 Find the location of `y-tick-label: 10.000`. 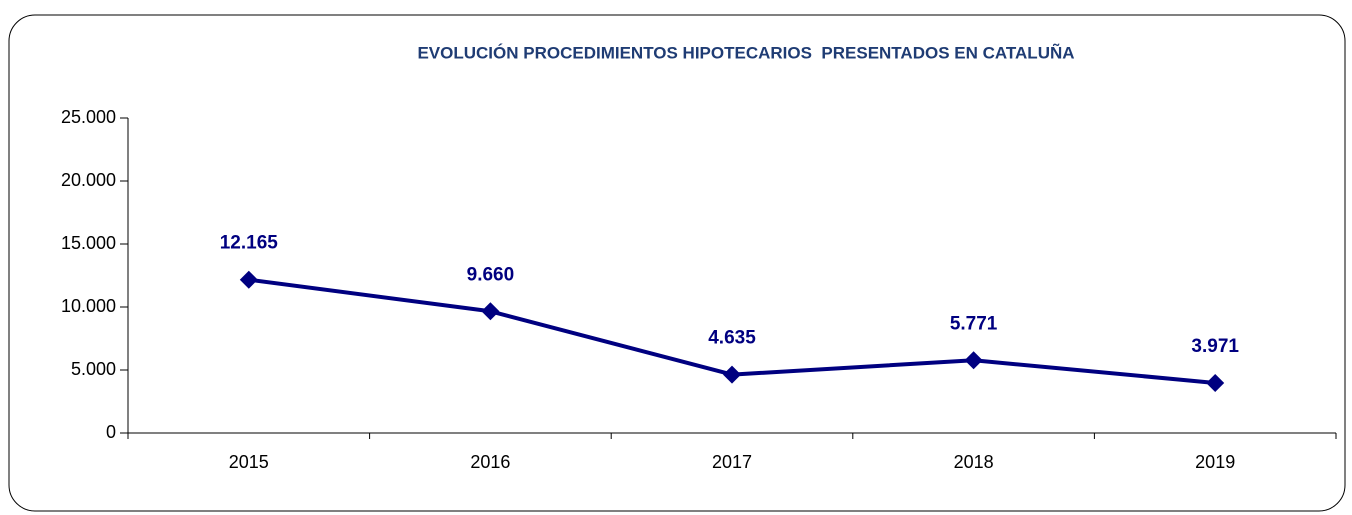

y-tick-label: 10.000 is located at coordinates (88, 306).